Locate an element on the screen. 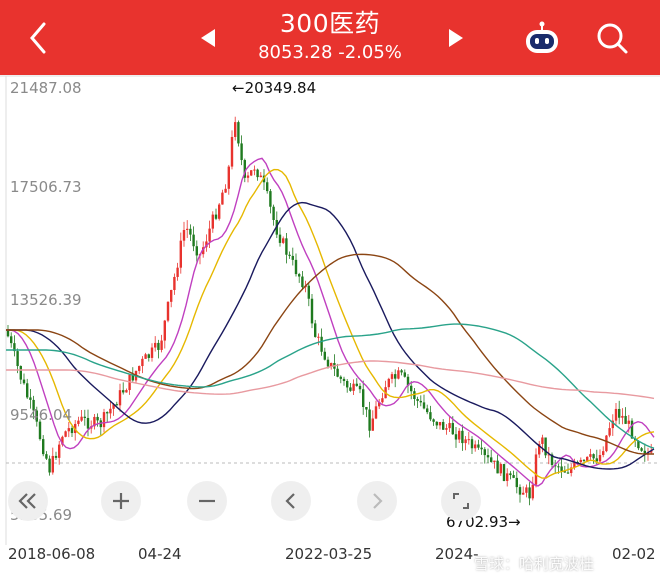 The image size is (660, 582). triangle-right-icon is located at coordinates (456, 38).